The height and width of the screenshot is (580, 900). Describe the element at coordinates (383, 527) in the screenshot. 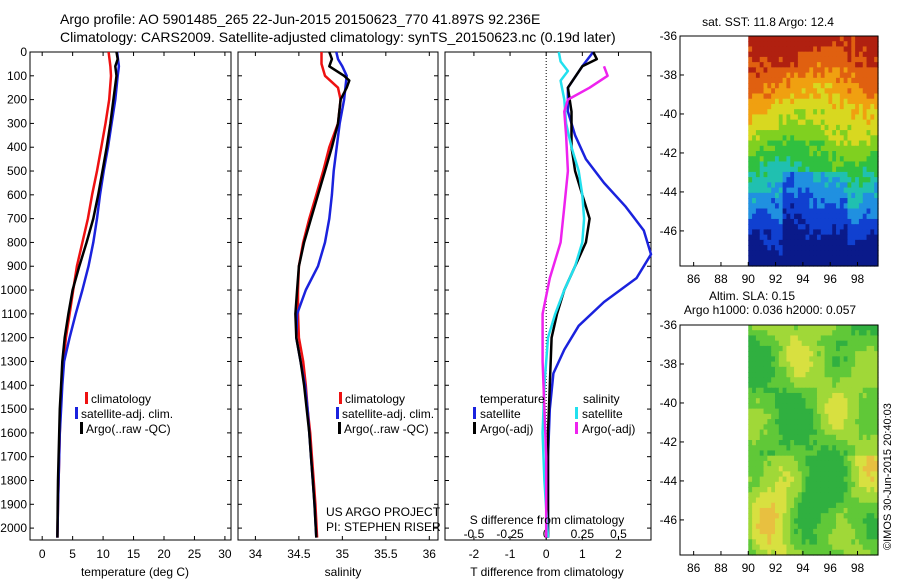

I see `pi-label: PI: STEPHEN RISER` at that location.